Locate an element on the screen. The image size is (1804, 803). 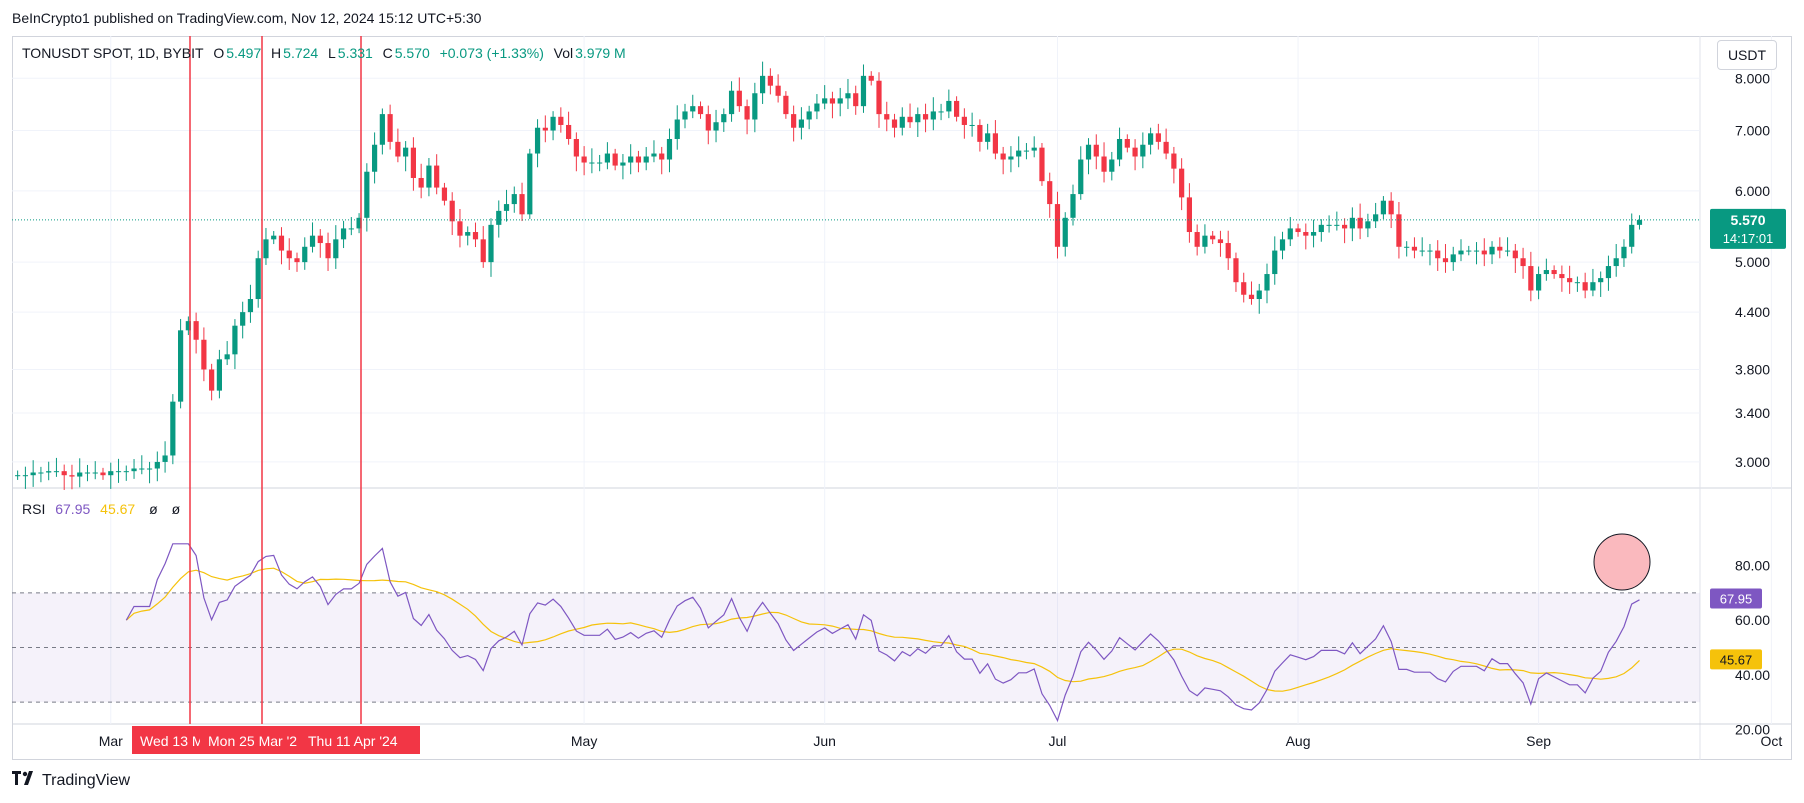
date-marker-label: Thu 11 Apr '24 is located at coordinates (353, 741).